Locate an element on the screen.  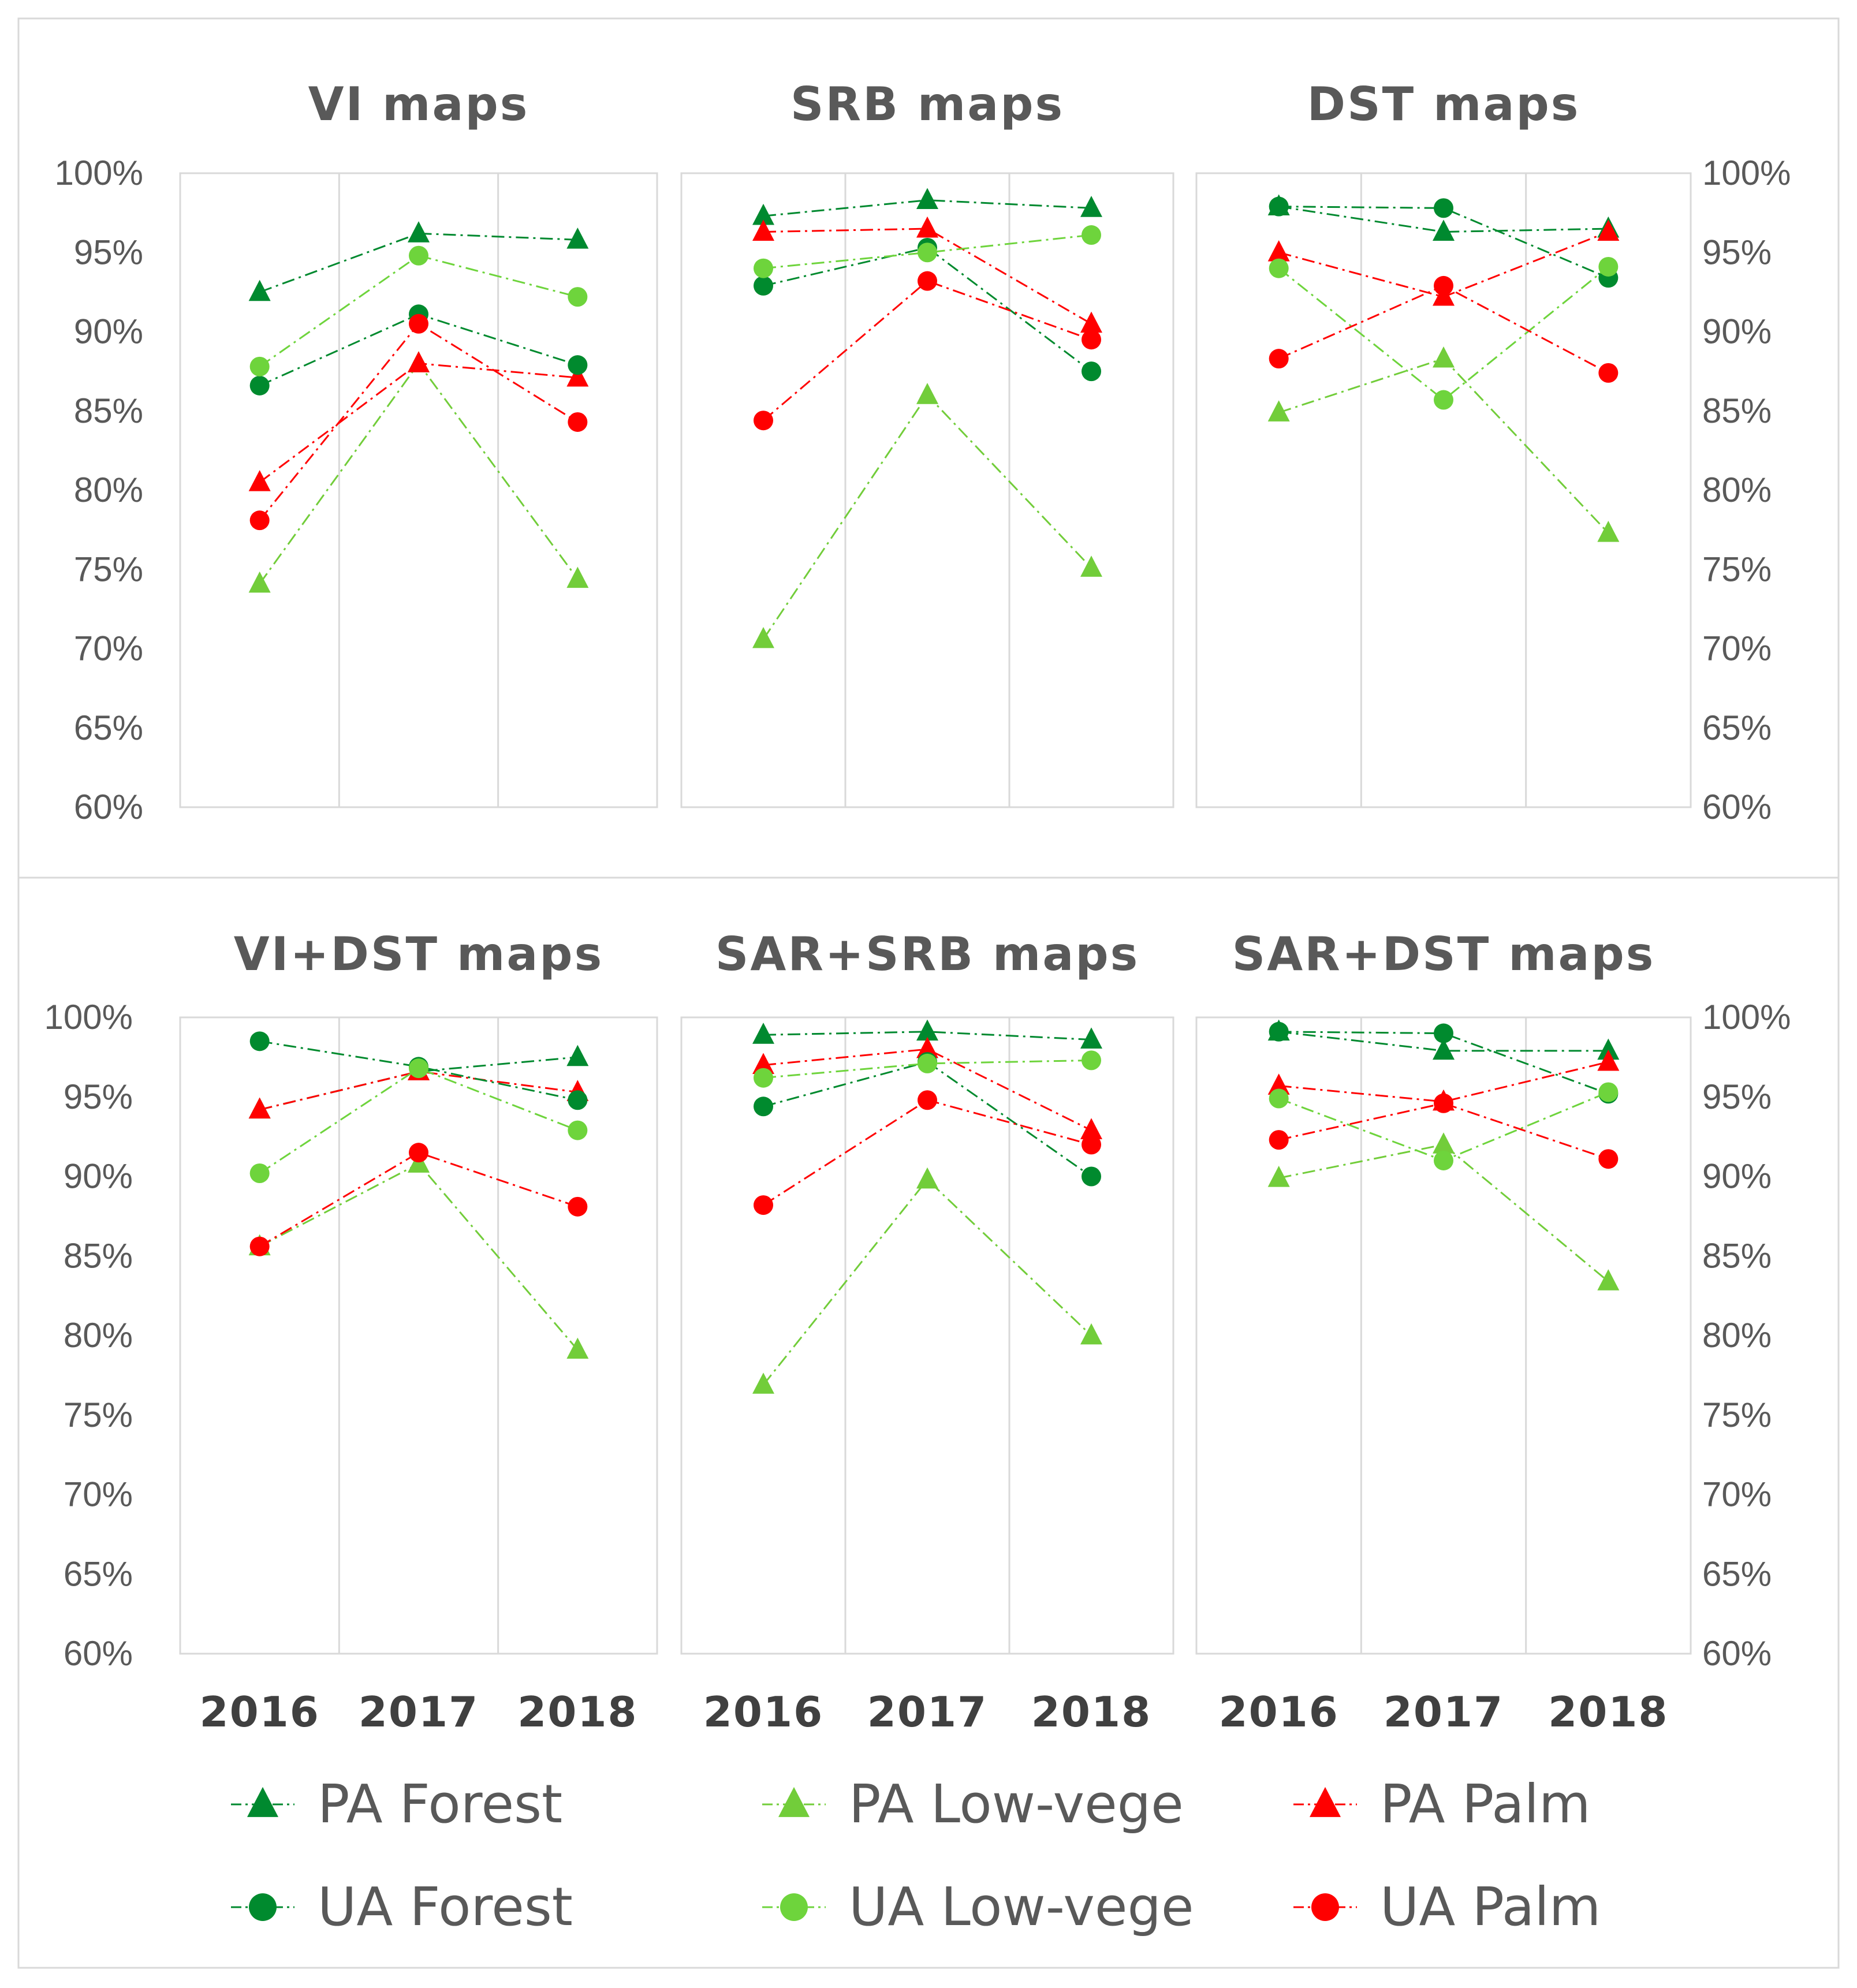
y-tick-label-right: 90% is located at coordinates (1737, 332).